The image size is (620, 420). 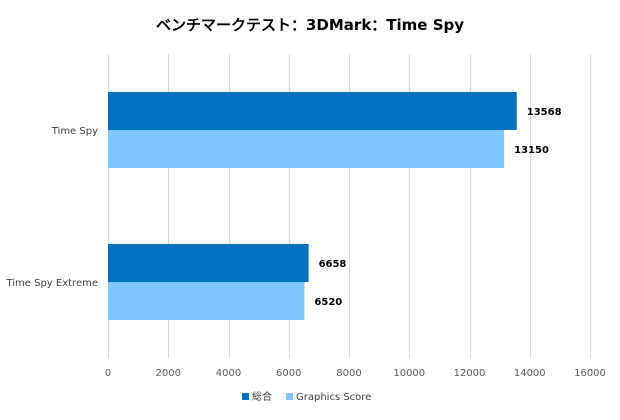 I want to click on x-axis-ticks: 0 2000 4000 6000 8000 10000 12000 14000 16000, so click(x=355, y=373).